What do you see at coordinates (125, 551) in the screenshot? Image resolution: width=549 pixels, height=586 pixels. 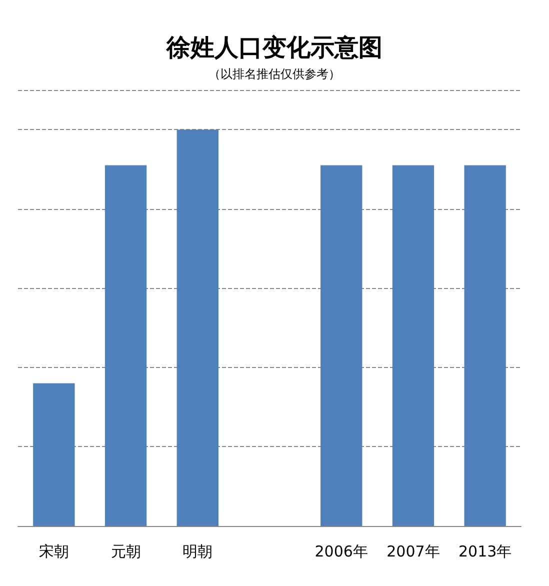 I see `x-tick-label: 元朝` at bounding box center [125, 551].